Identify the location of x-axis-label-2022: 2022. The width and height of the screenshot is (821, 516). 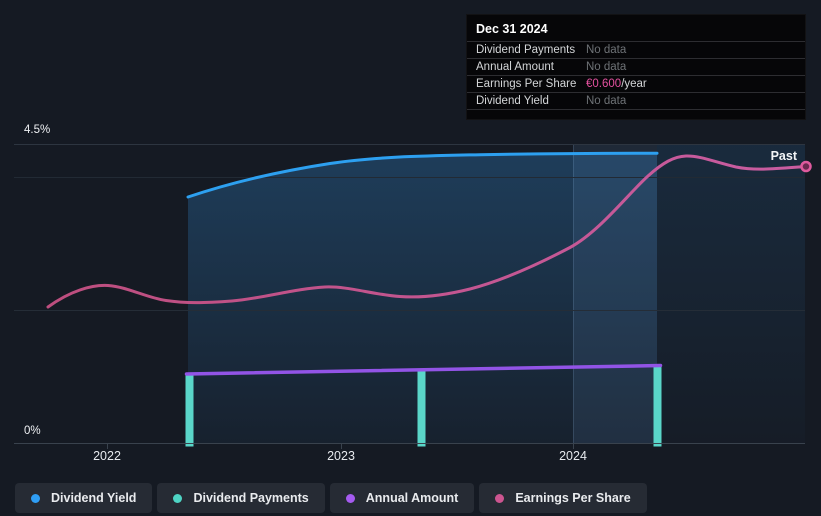
(107, 456).